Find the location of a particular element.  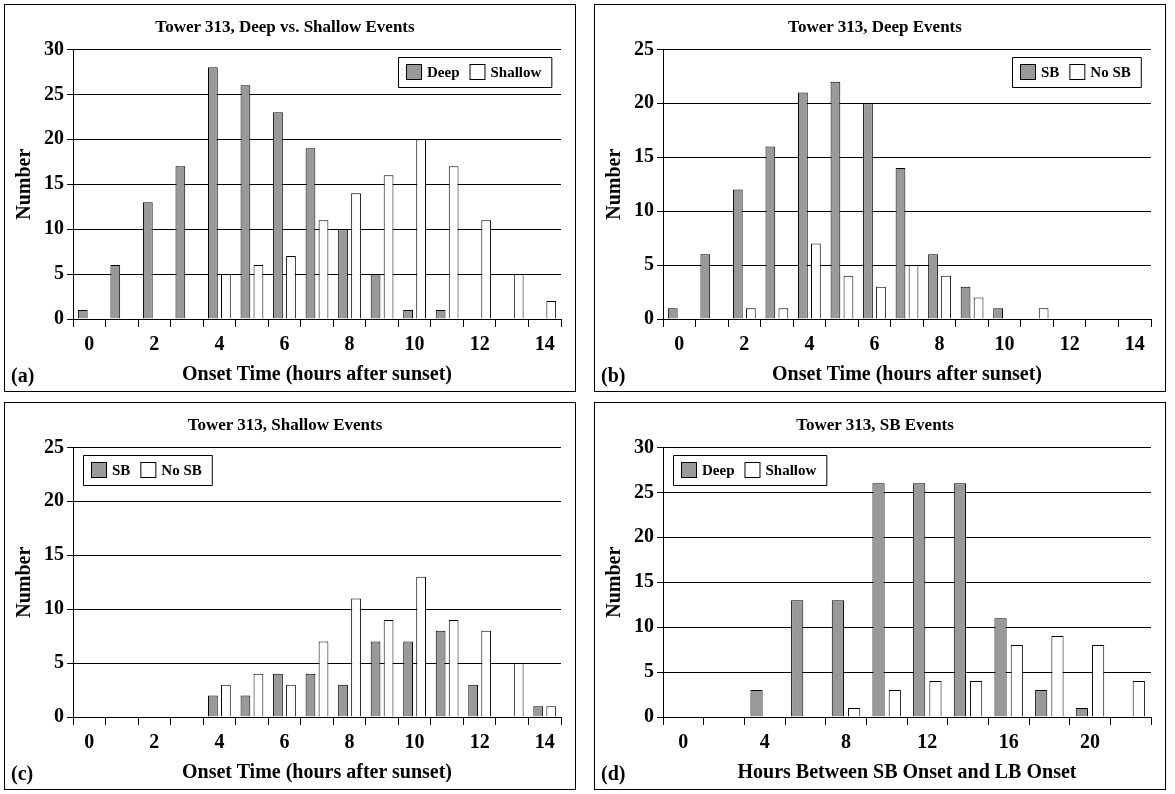

chart-title: Tower 313, Deep Events is located at coordinates (875, 26).